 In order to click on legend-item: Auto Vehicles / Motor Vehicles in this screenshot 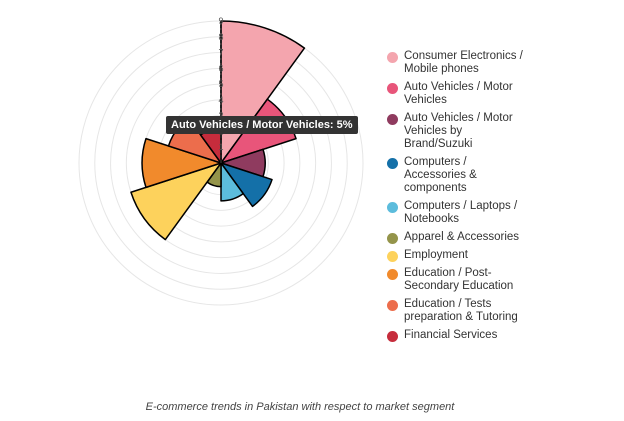, I will do `click(457, 94)`.